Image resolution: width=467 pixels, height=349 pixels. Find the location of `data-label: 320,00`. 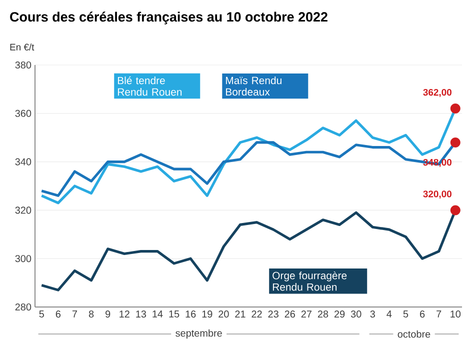

data-label: 320,00 is located at coordinates (437, 194).